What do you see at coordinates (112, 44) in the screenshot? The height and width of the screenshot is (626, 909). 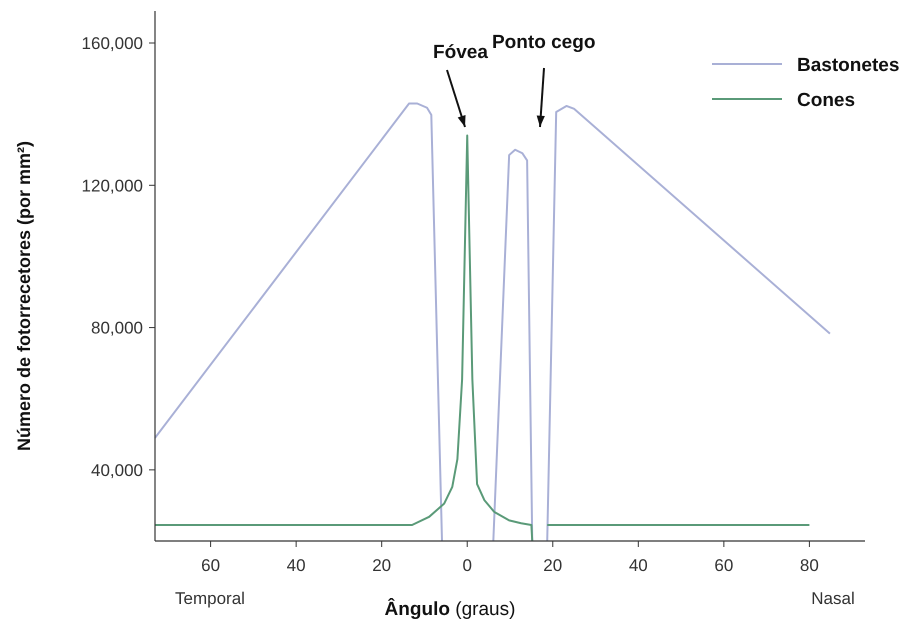 I see `y-tick-label: 160,000` at bounding box center [112, 44].